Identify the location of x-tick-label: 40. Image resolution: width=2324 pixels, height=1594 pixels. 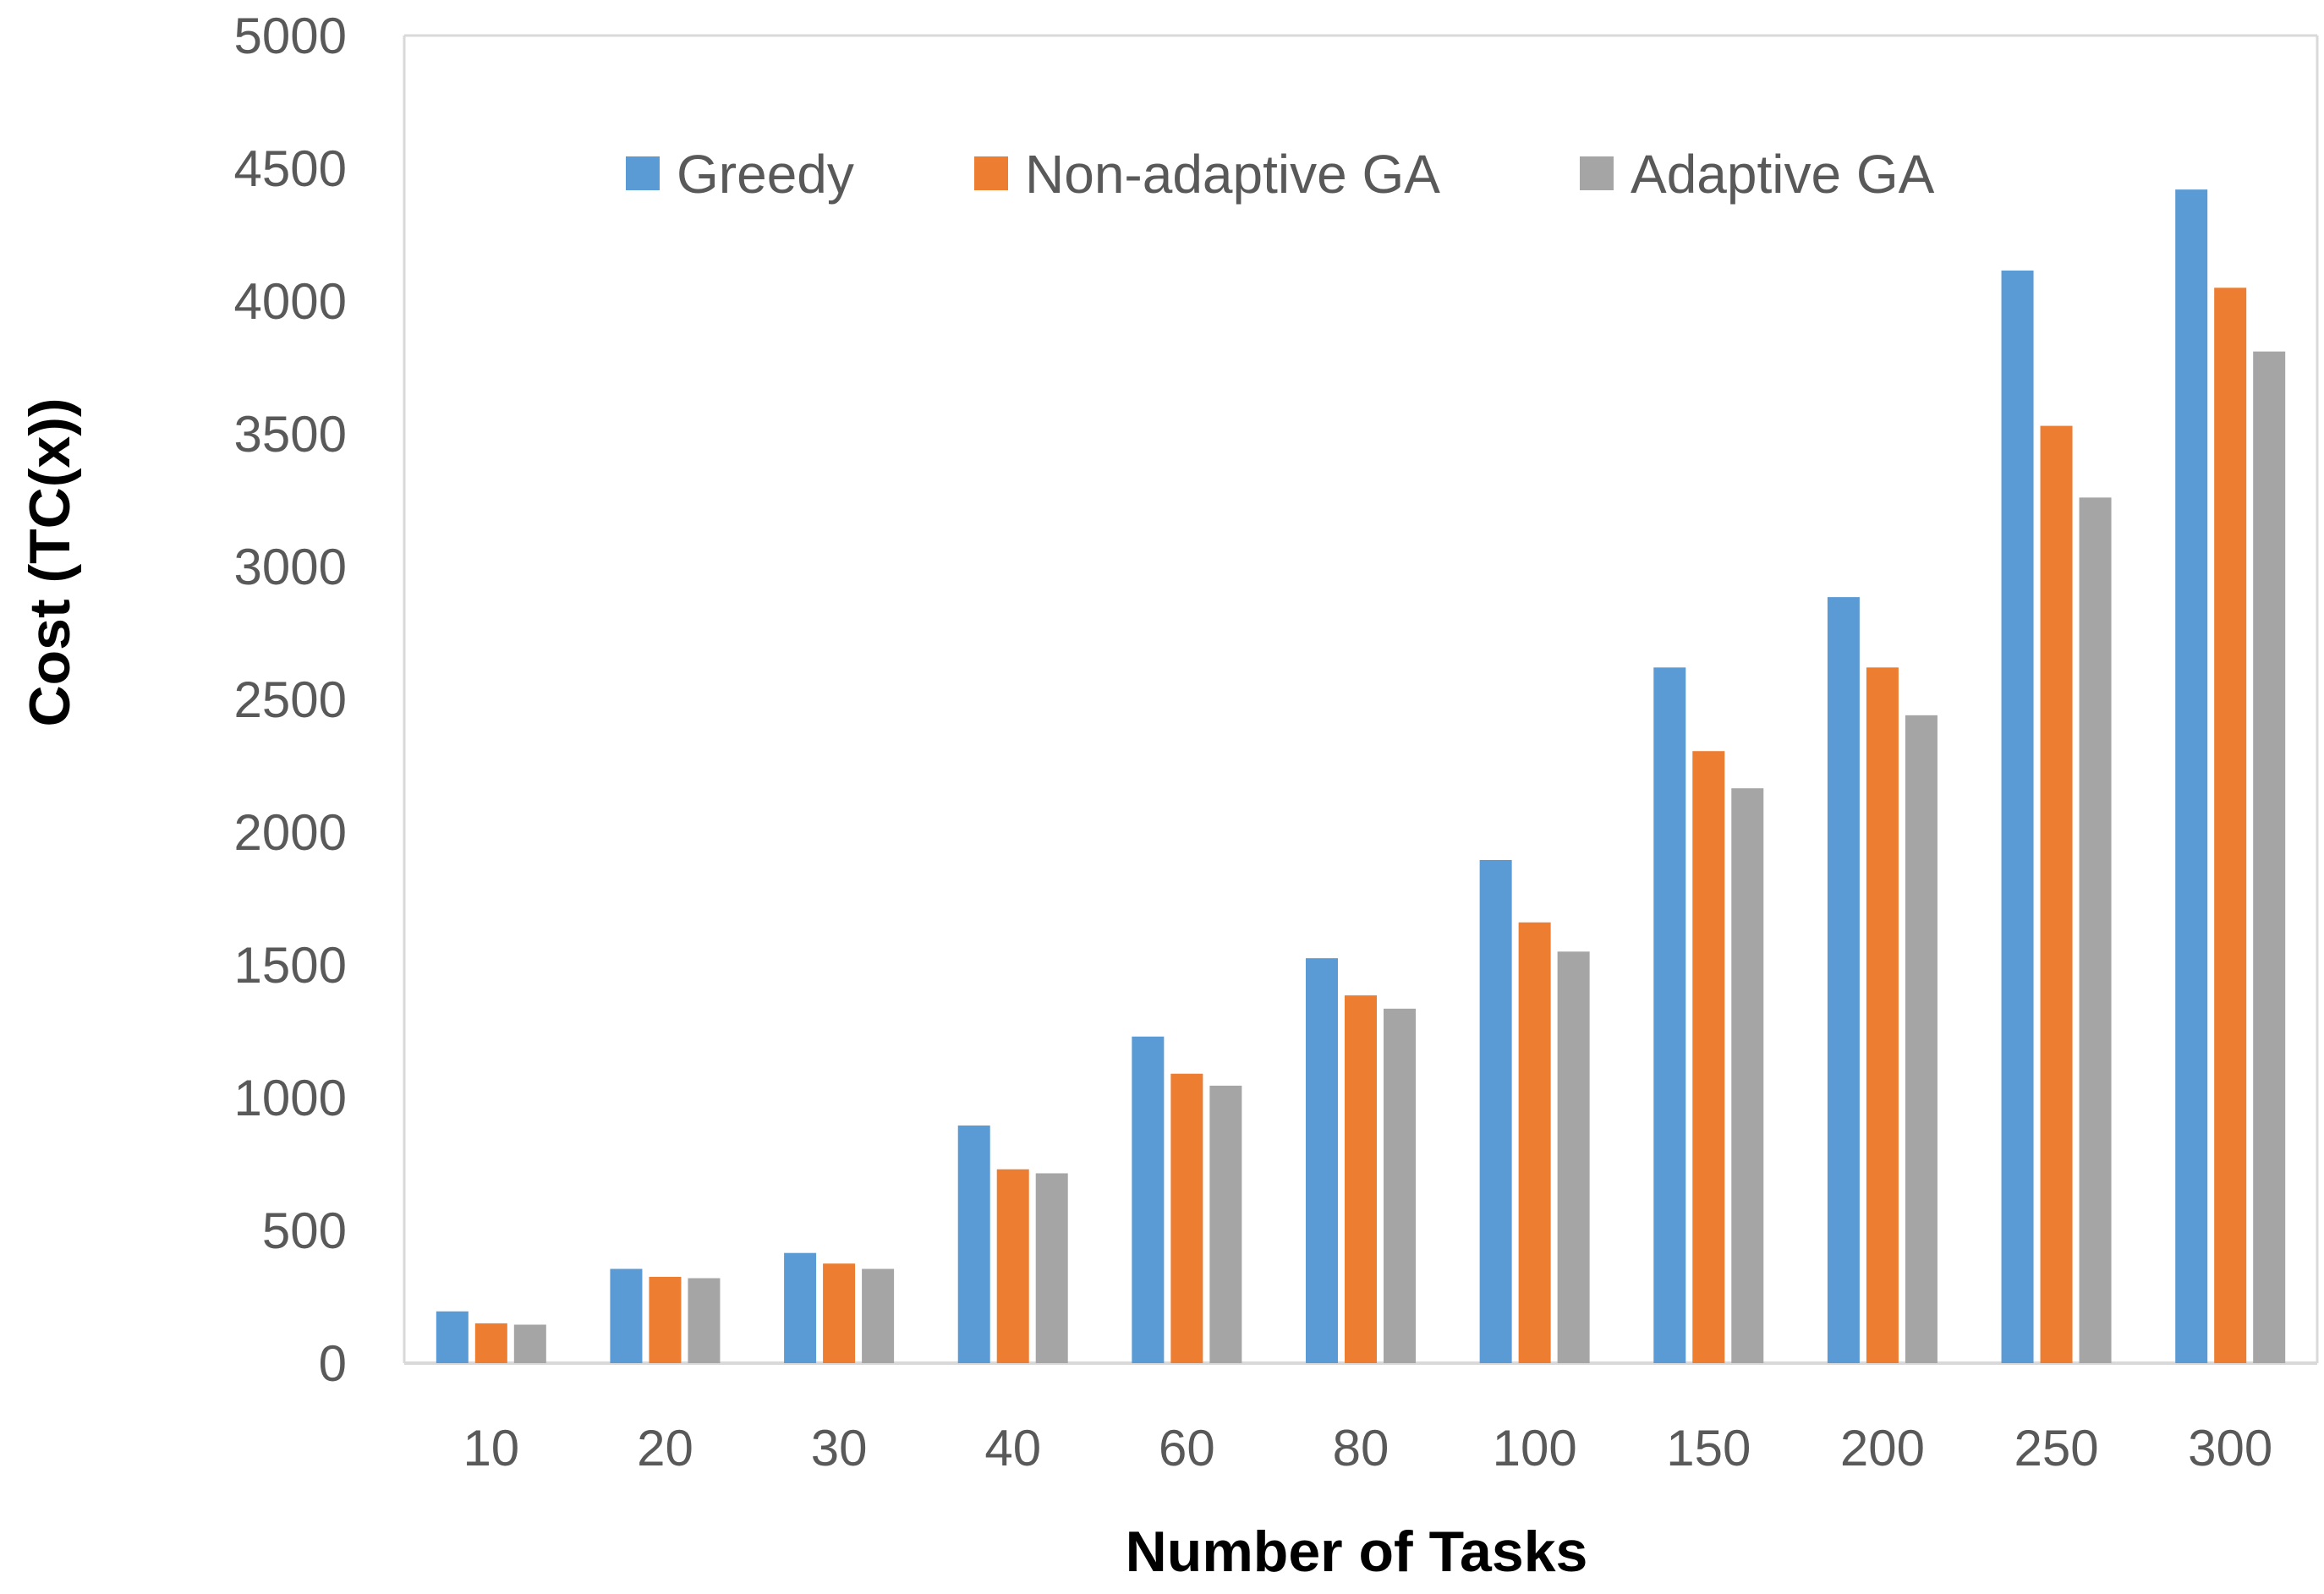
(1012, 1448).